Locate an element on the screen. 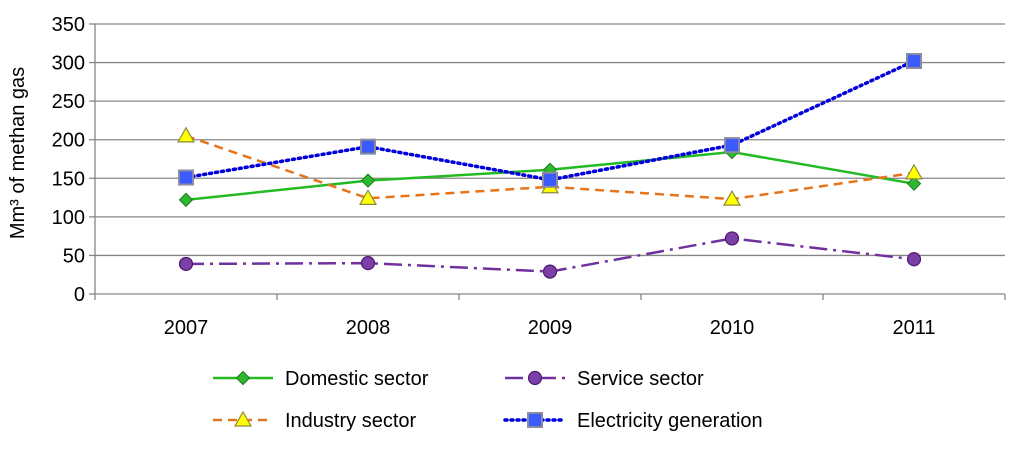 Image resolution: width=1024 pixels, height=454 pixels. x-tick-label: 2010 is located at coordinates (732, 328).